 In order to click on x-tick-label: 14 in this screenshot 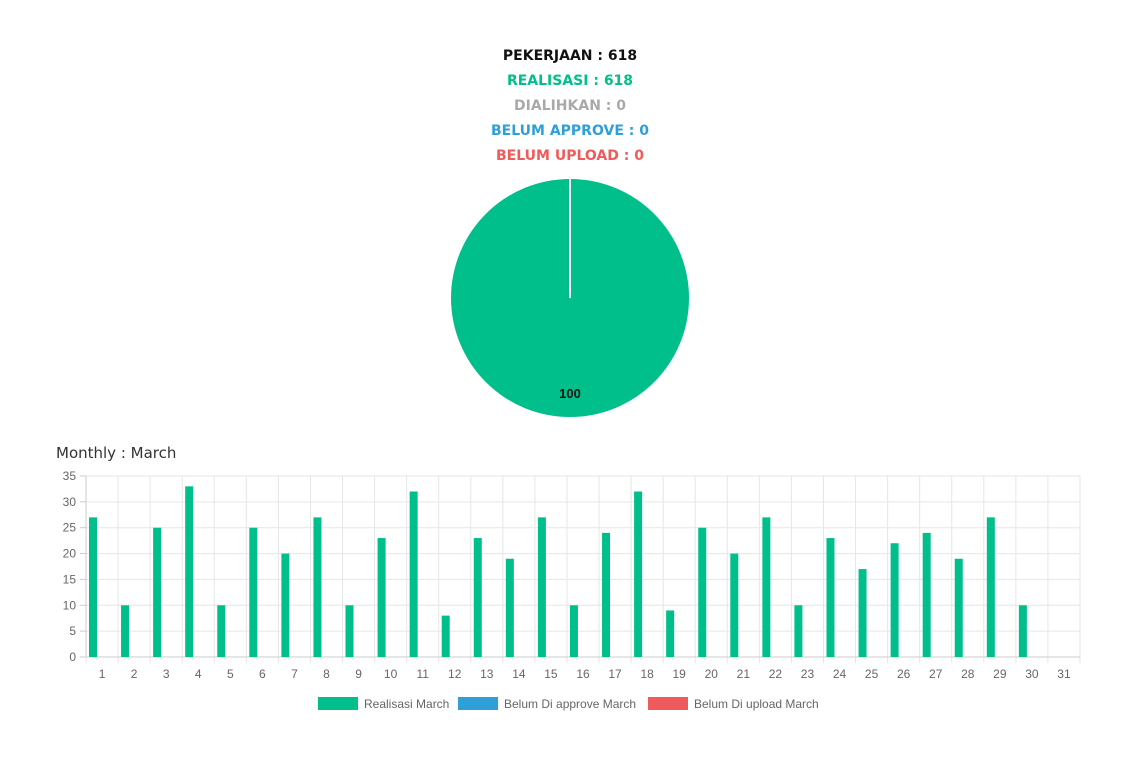, I will do `click(519, 674)`.